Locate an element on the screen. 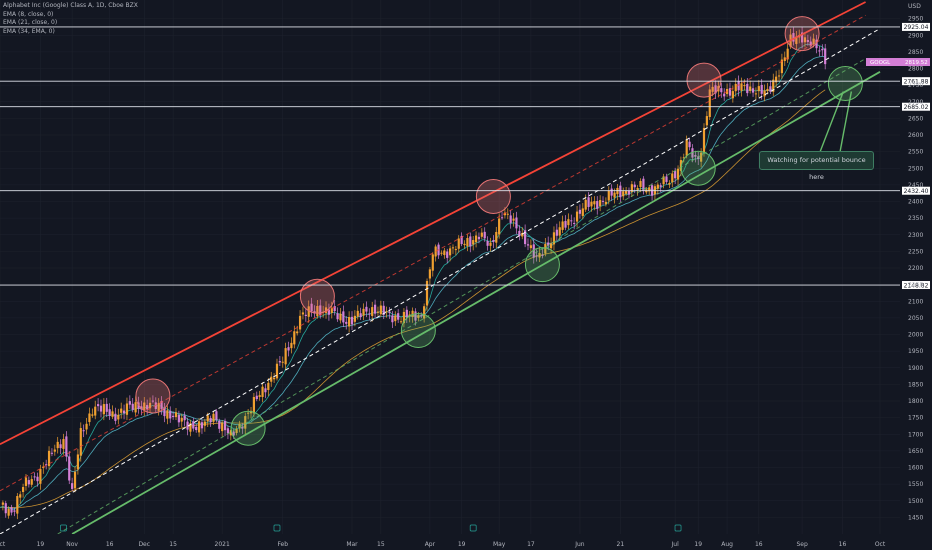 This screenshot has height=550, width=932. x-tick-label: Aug is located at coordinates (727, 544).